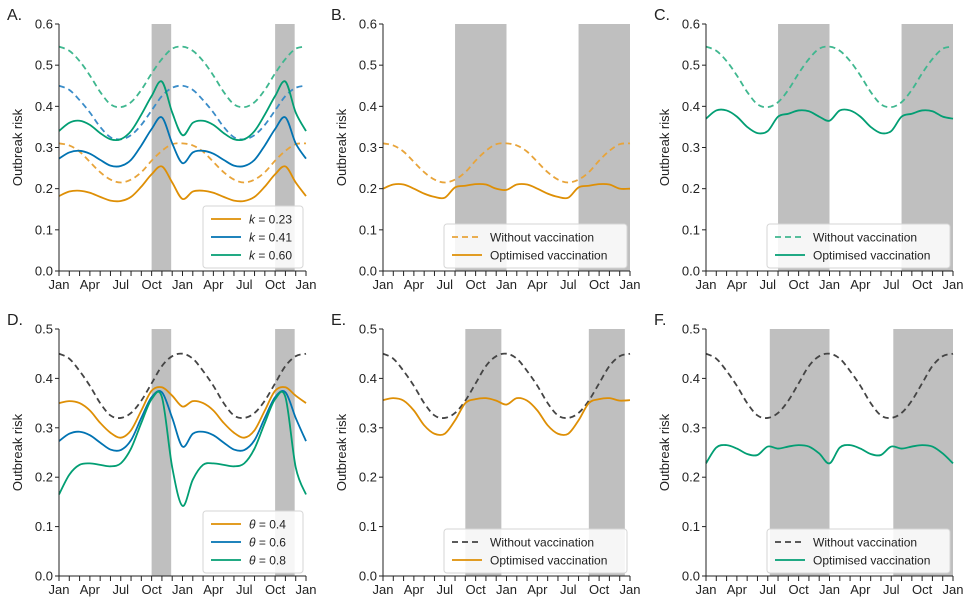 The height and width of the screenshot is (603, 969). I want to click on legend-label: θ = 0.8, so click(267, 561).